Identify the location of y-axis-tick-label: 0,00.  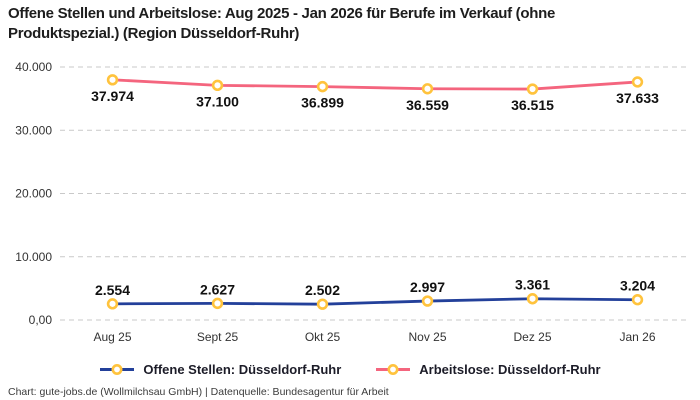
(41, 320).